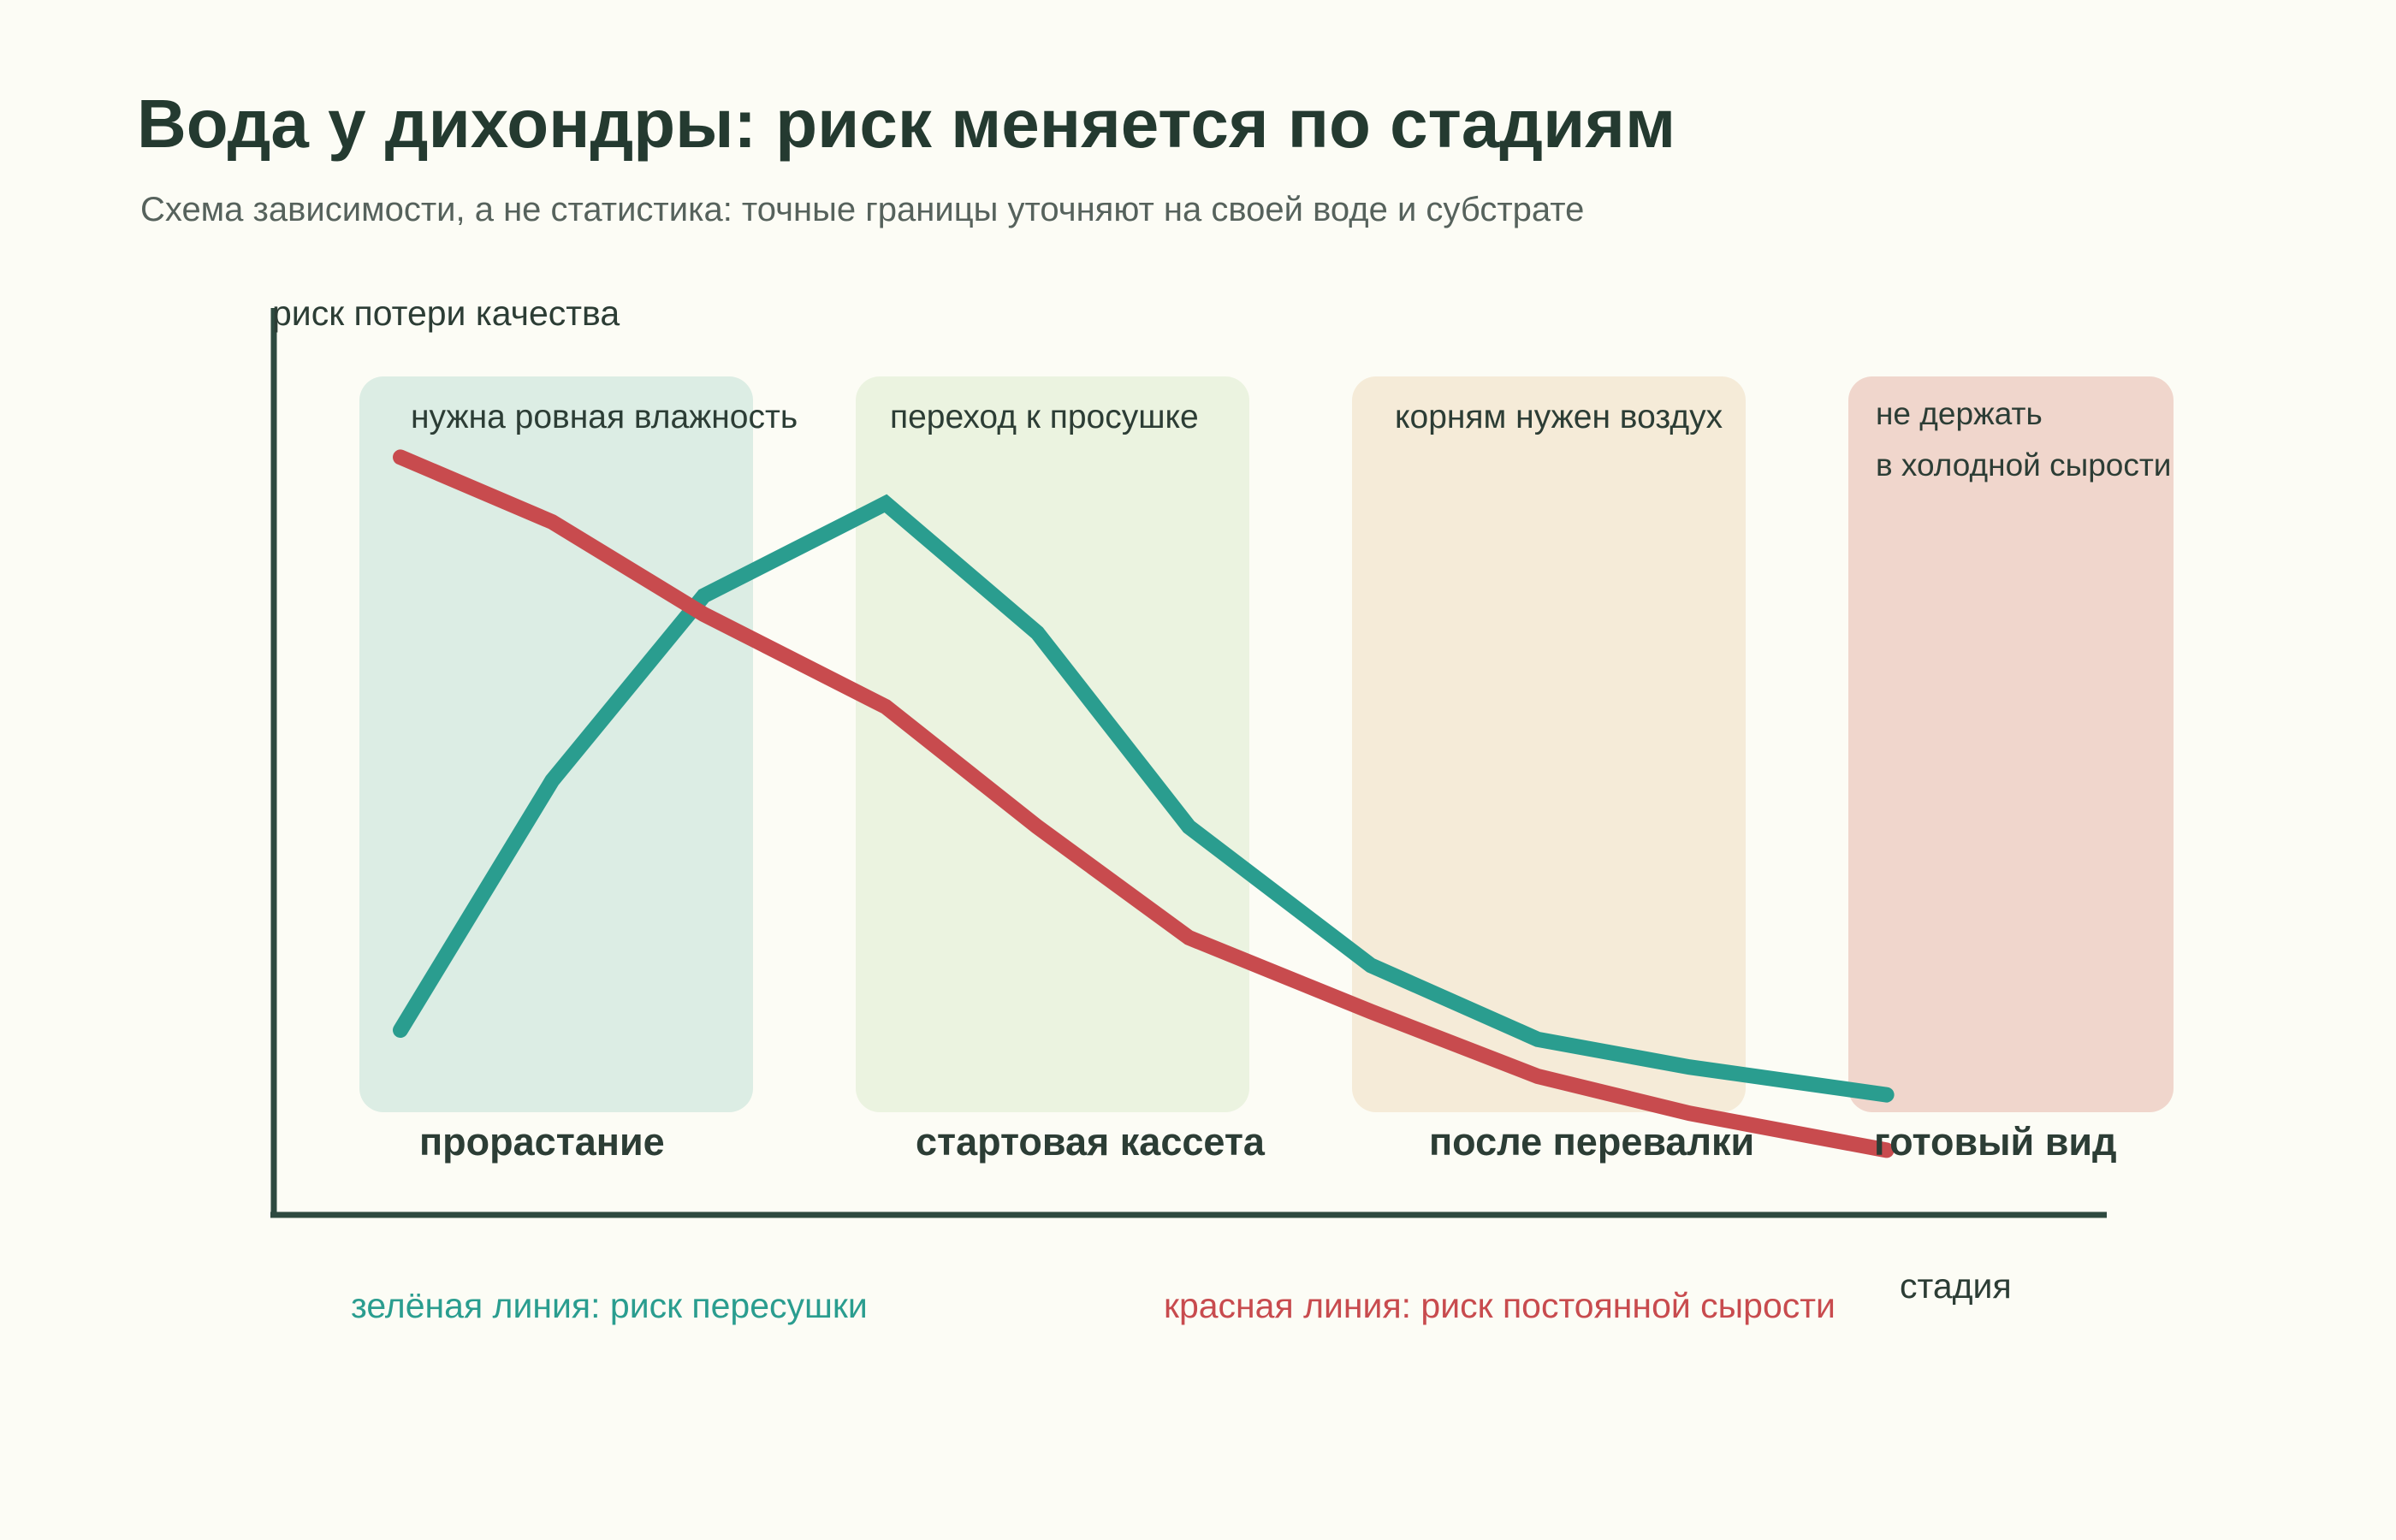 This screenshot has height=1540, width=2396. Describe the element at coordinates (1959, 413) in the screenshot. I see `stage-note: не держать` at that location.